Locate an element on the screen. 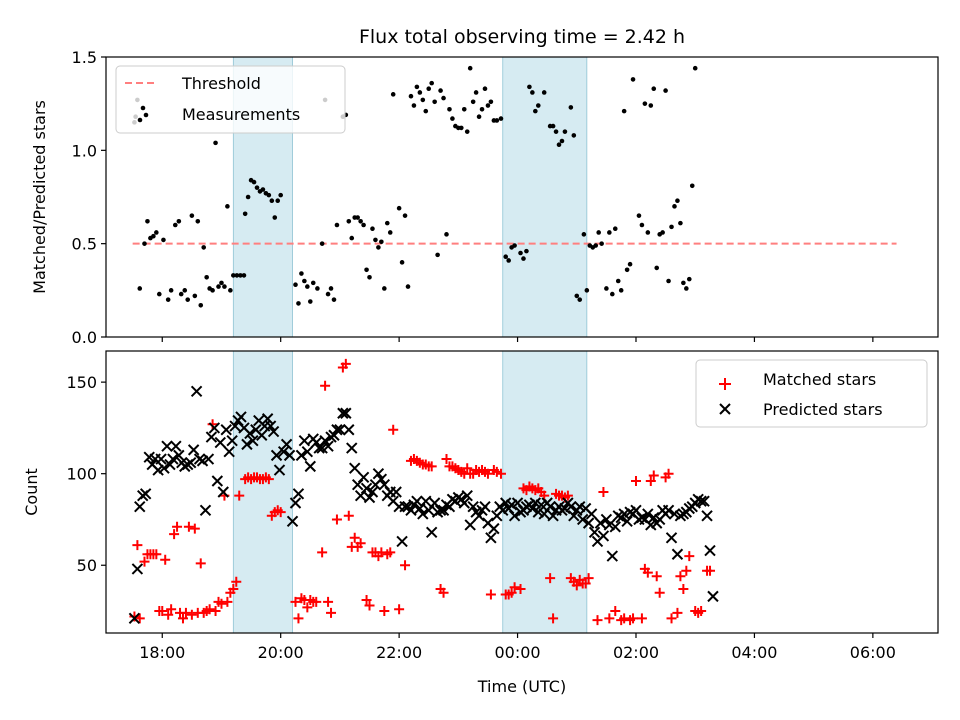 The height and width of the screenshot is (720, 960). bottom-y-tick-label: 150 is located at coordinates (81, 382).